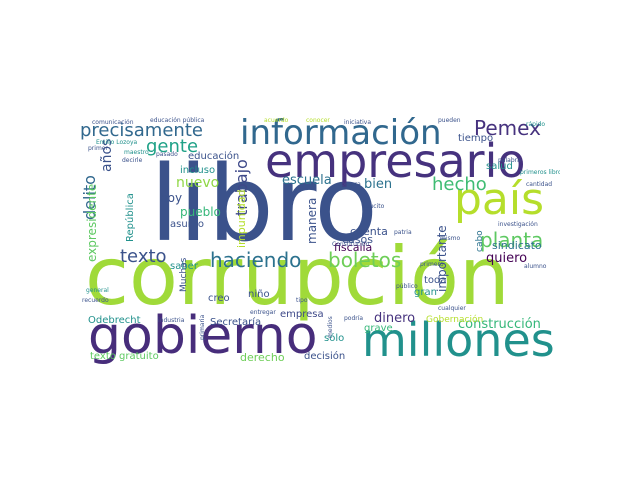 This screenshot has width=640, height=480. I want to click on word-corrupcion: corrupción, so click(297, 276).